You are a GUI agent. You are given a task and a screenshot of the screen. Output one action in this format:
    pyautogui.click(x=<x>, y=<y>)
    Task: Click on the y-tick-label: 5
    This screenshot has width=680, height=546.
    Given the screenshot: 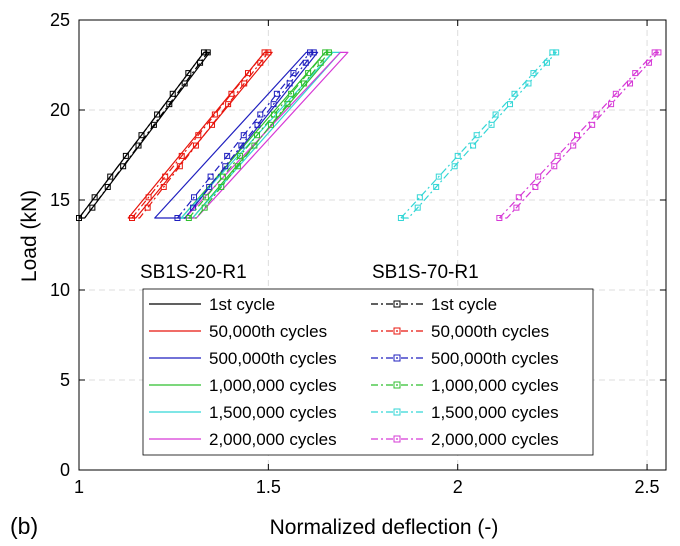 What is the action you would take?
    pyautogui.click(x=65, y=380)
    